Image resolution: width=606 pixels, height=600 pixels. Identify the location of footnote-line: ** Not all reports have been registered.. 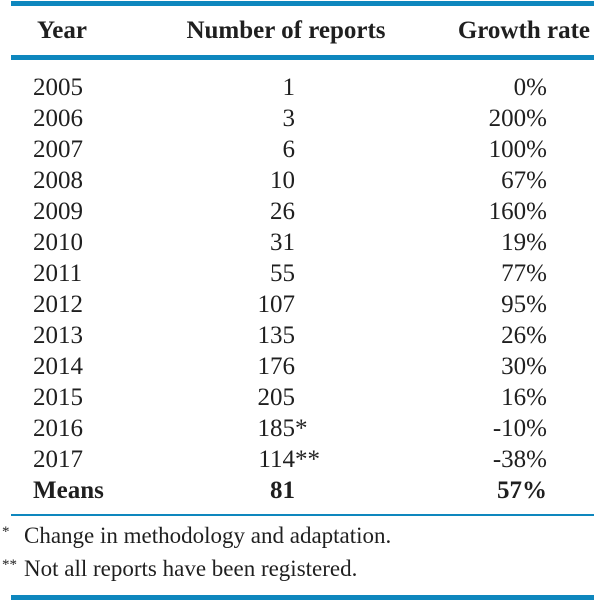
(304, 570).